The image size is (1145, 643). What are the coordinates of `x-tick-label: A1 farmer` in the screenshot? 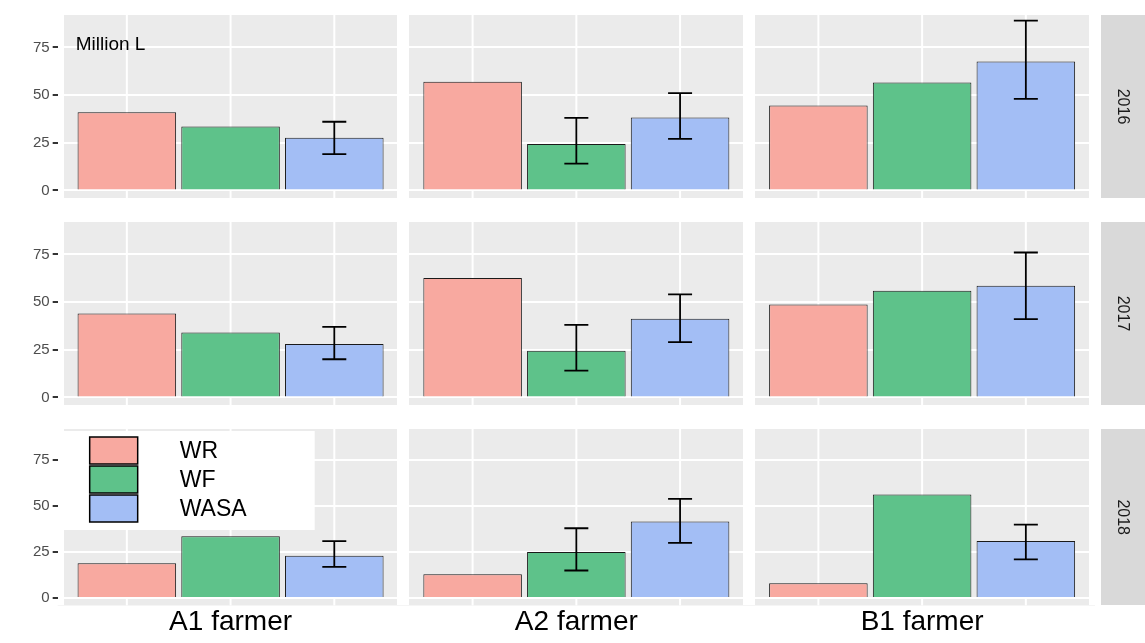 It's located at (231, 620).